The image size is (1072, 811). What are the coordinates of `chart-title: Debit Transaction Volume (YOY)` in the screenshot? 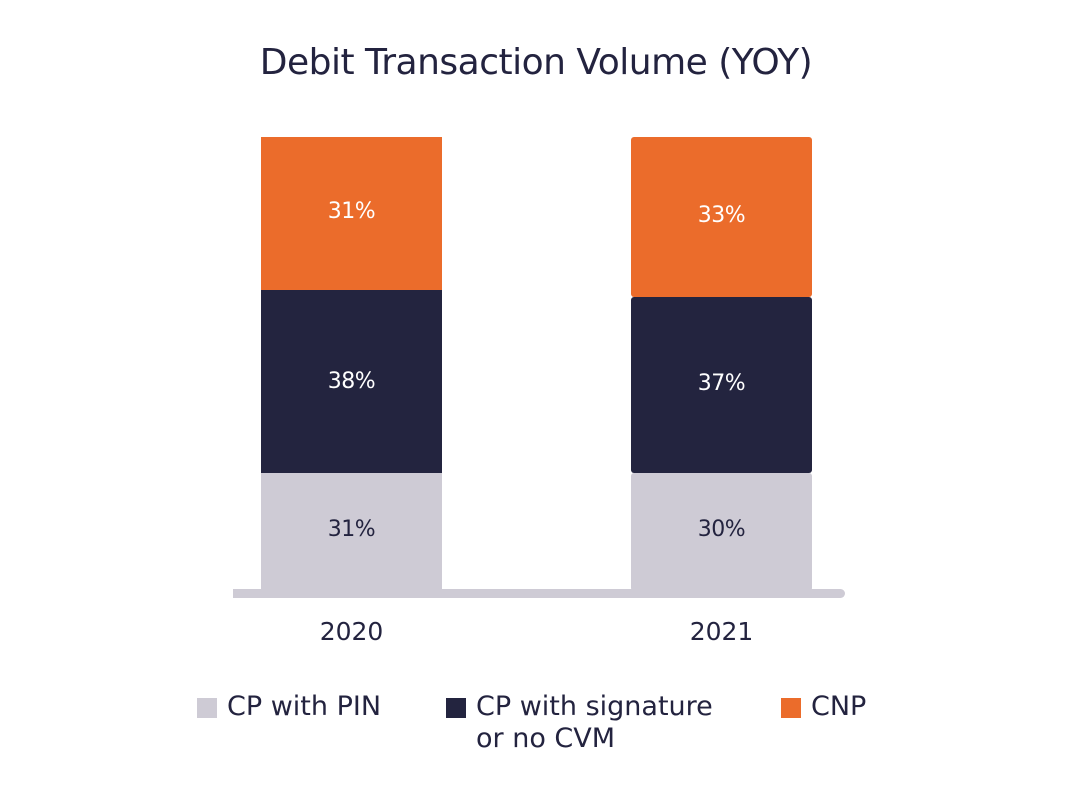 It's located at (536, 62).